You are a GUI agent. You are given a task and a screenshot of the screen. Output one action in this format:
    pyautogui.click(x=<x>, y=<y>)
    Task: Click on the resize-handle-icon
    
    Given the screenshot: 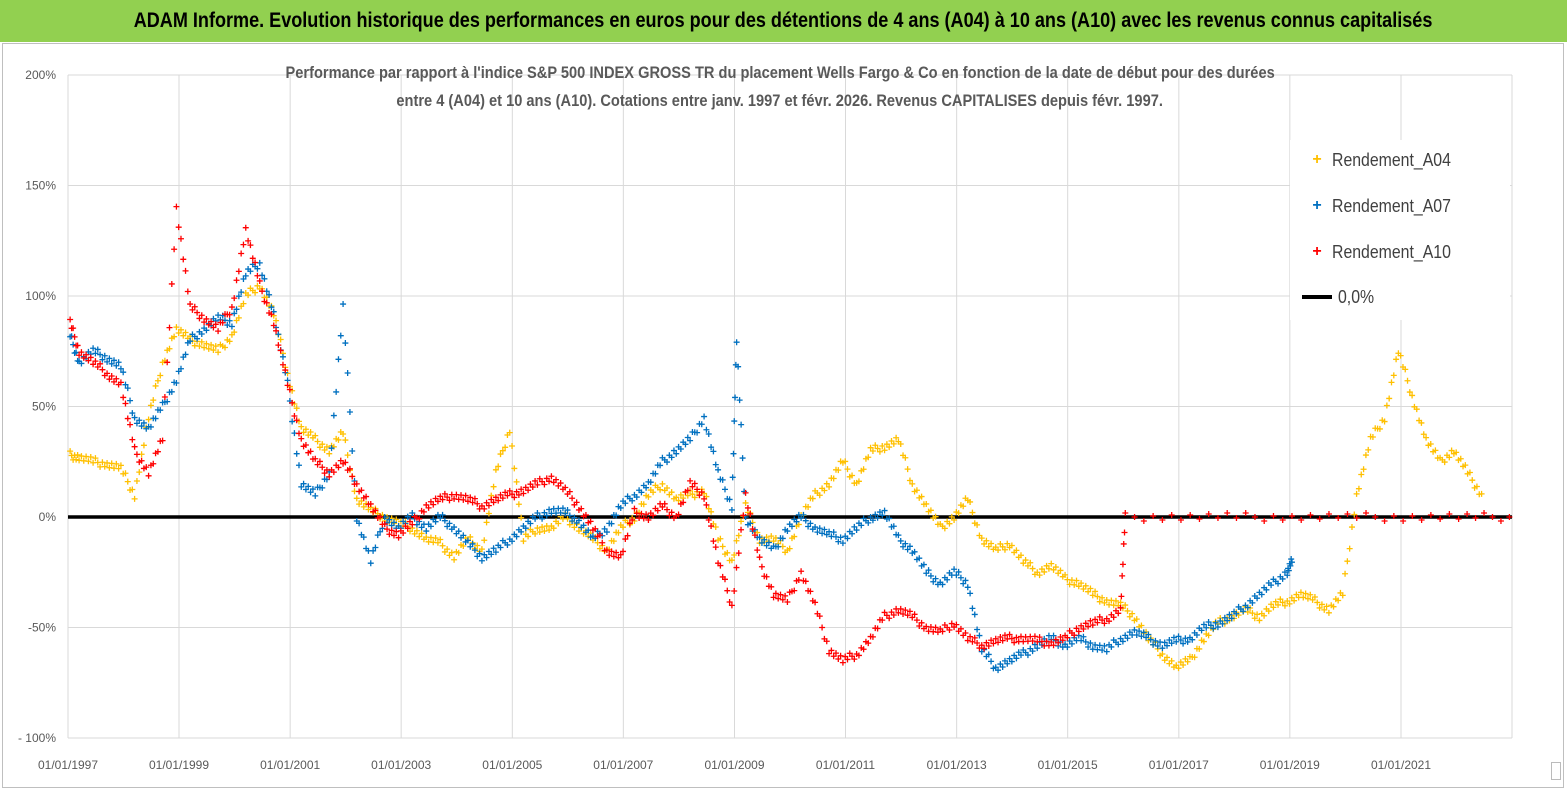 What is the action you would take?
    pyautogui.click(x=1556, y=771)
    